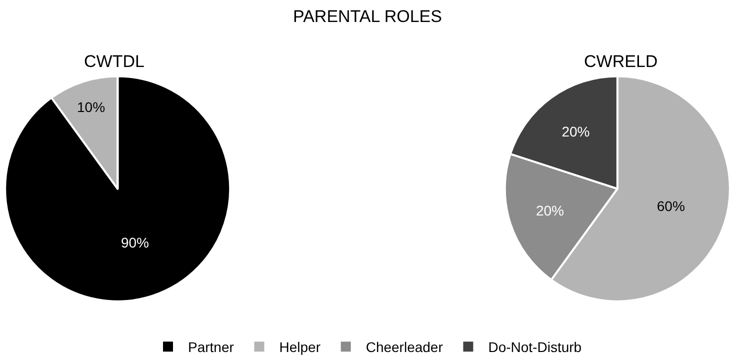 This screenshot has height=363, width=735. Describe the element at coordinates (670, 206) in the screenshot. I see `data-label: 60%` at that location.